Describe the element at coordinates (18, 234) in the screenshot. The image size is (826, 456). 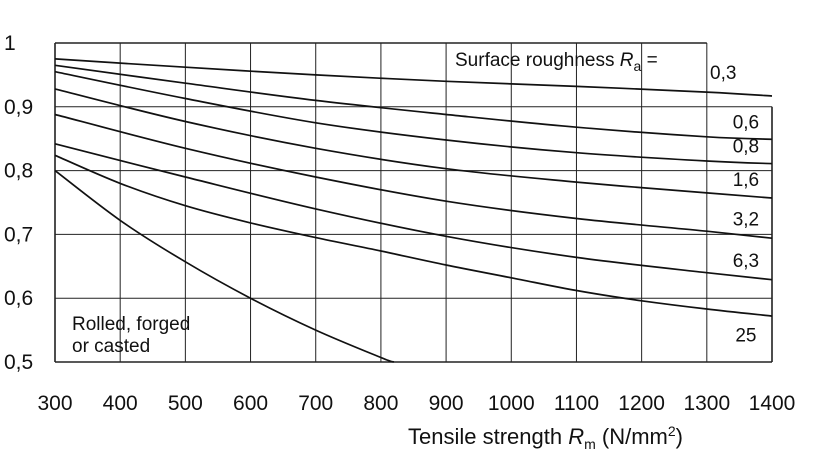
I see `y-tick-label: 0,7` at that location.